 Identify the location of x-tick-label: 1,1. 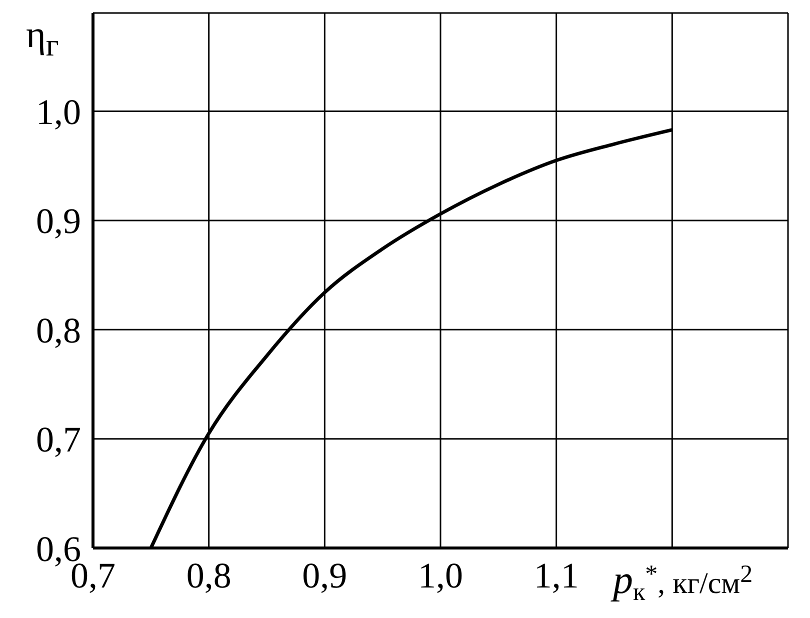
(556, 576).